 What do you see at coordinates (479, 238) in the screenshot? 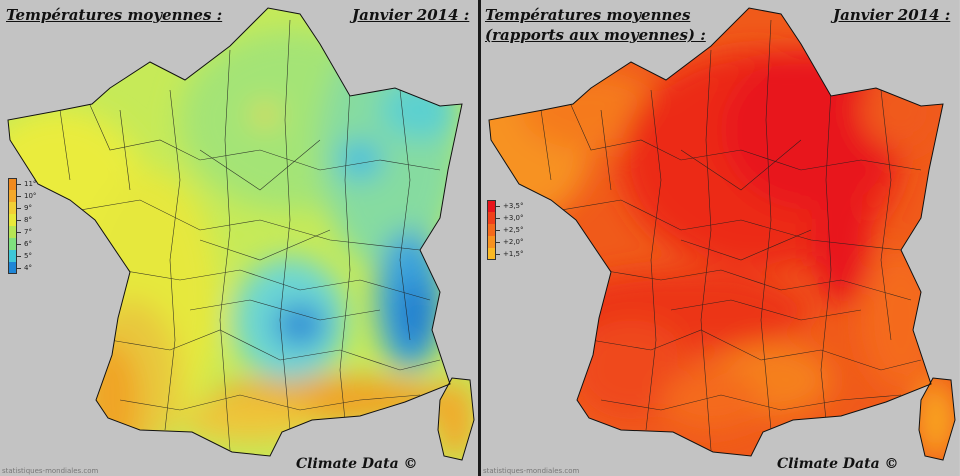
I see `panel-divider` at bounding box center [479, 238].